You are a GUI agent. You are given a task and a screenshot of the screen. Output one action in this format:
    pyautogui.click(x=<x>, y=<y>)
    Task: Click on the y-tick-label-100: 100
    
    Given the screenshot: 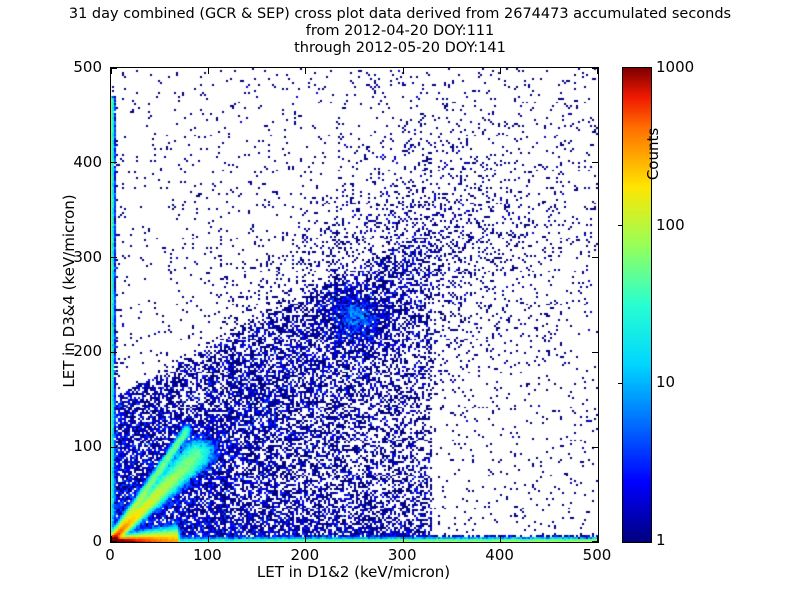 What is the action you would take?
    pyautogui.click(x=87, y=446)
    